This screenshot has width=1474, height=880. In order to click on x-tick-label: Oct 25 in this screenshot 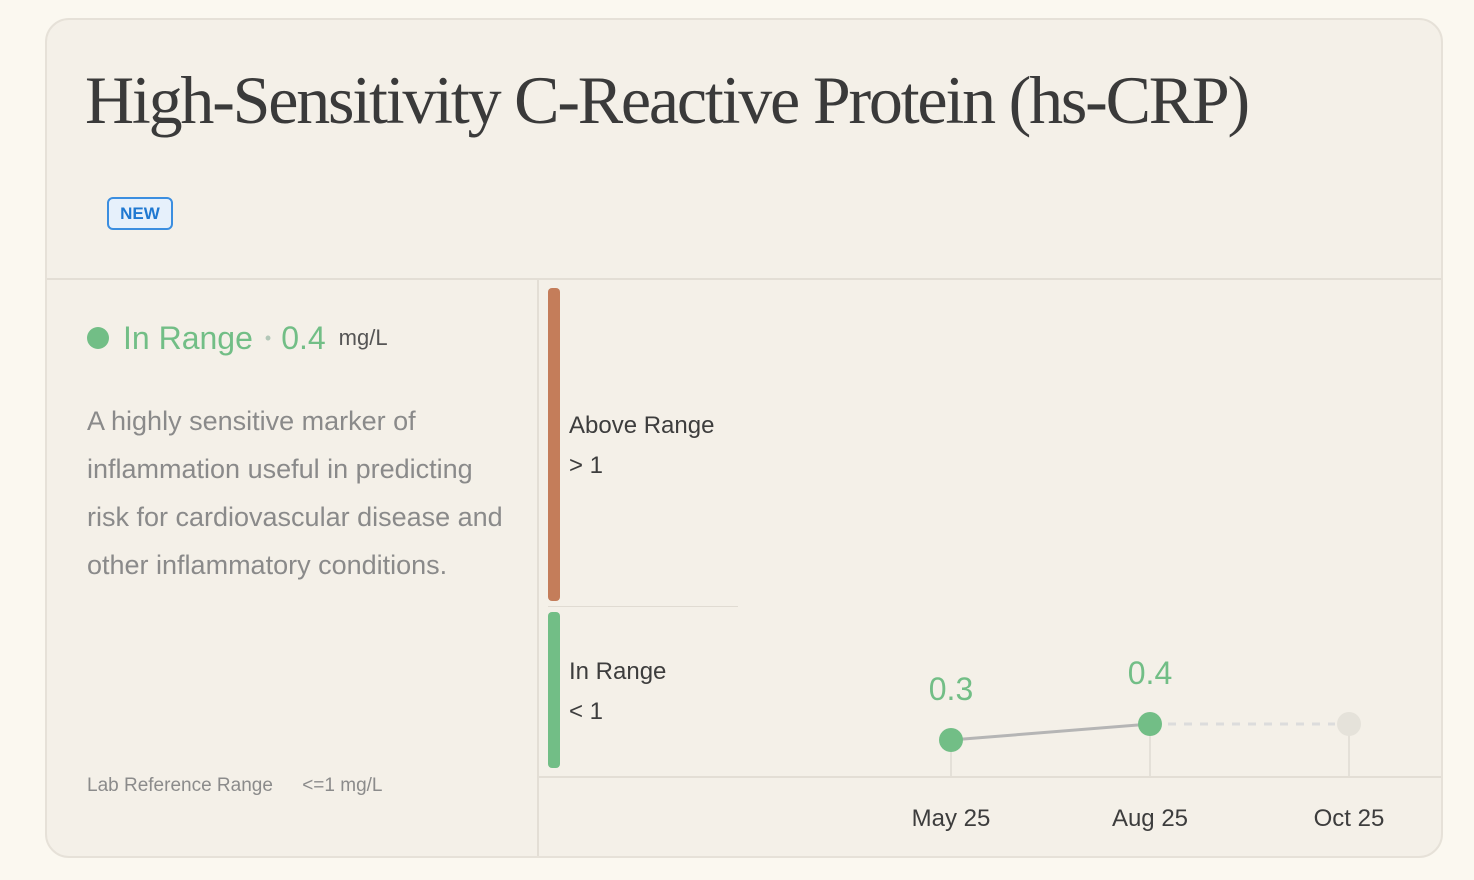, I will do `click(1349, 818)`.